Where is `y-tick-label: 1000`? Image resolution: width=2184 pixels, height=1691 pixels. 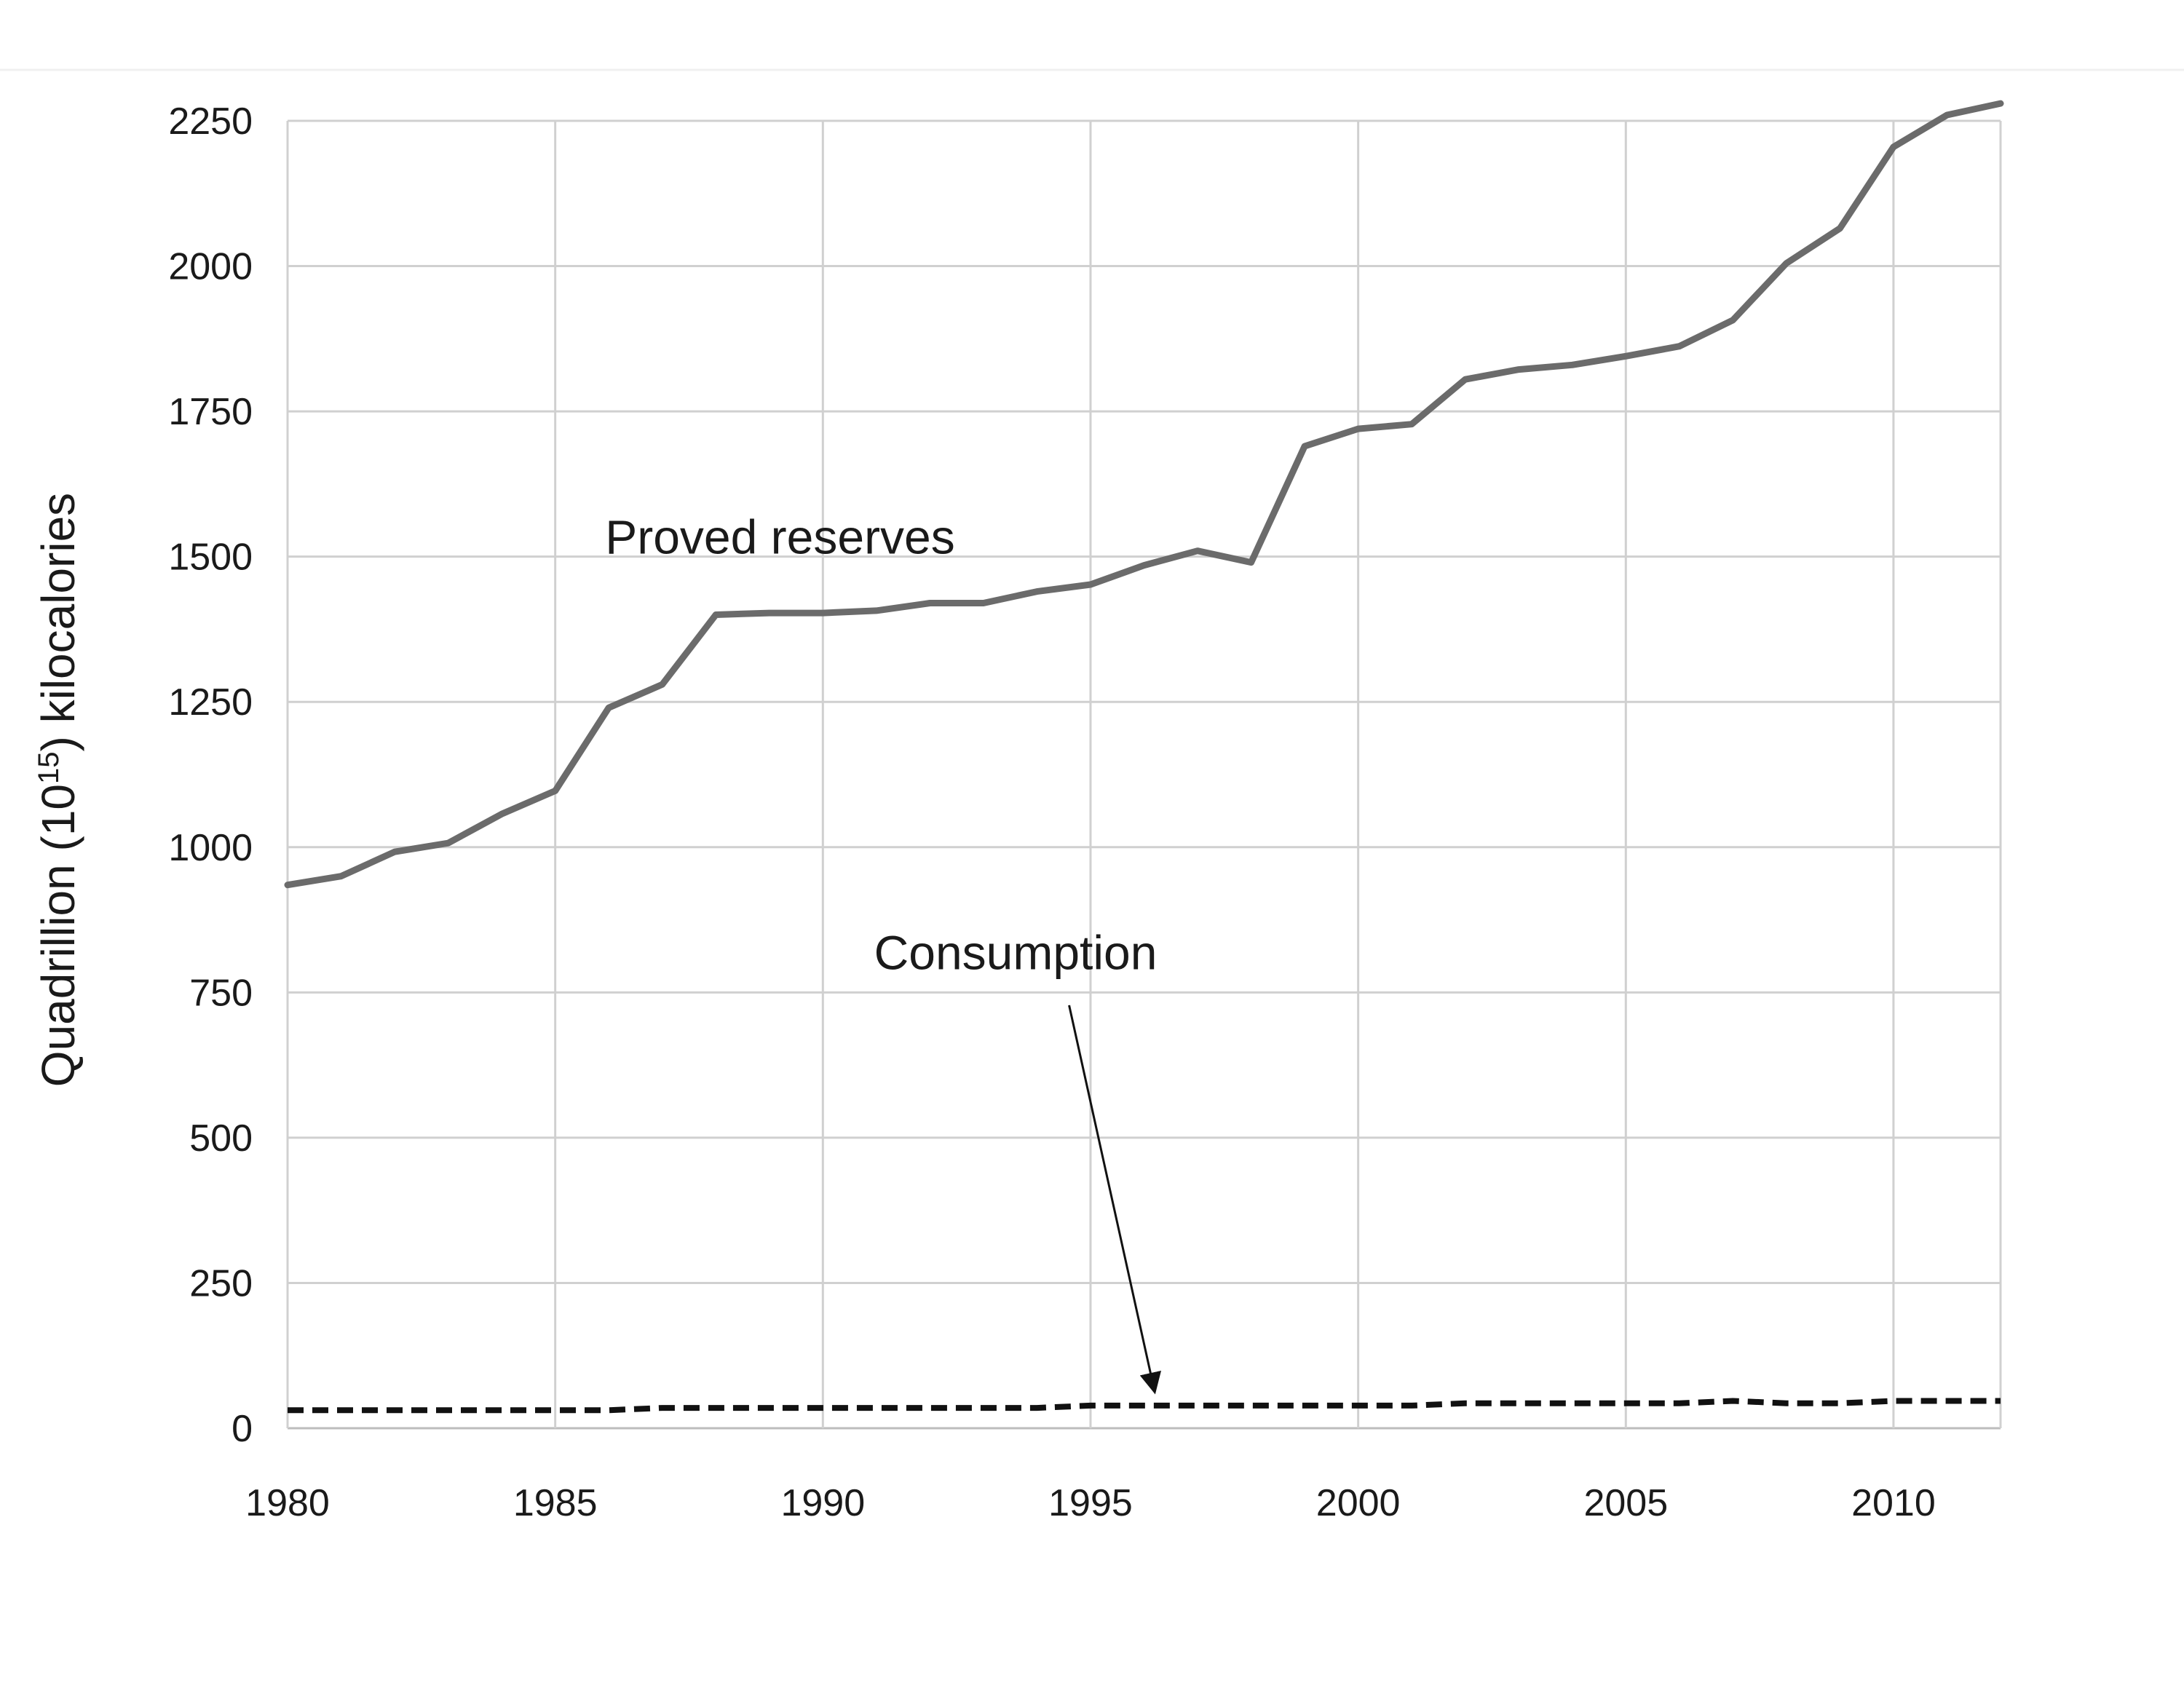
y-tick-label: 1000 is located at coordinates (210, 848).